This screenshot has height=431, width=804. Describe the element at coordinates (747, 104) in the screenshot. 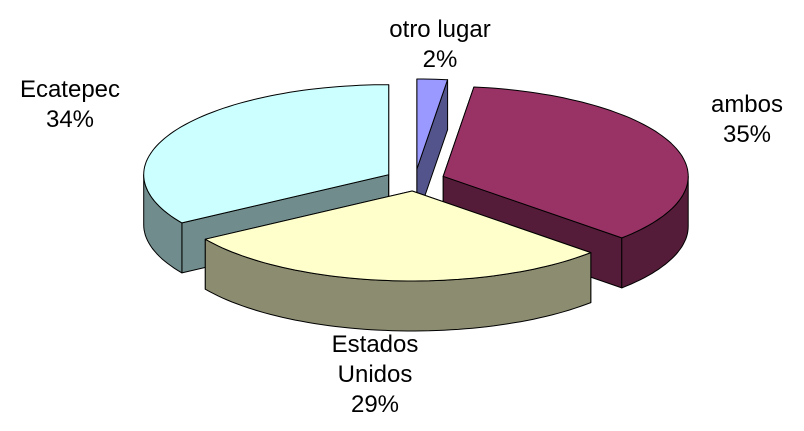

I see `category-label: ambos` at that location.